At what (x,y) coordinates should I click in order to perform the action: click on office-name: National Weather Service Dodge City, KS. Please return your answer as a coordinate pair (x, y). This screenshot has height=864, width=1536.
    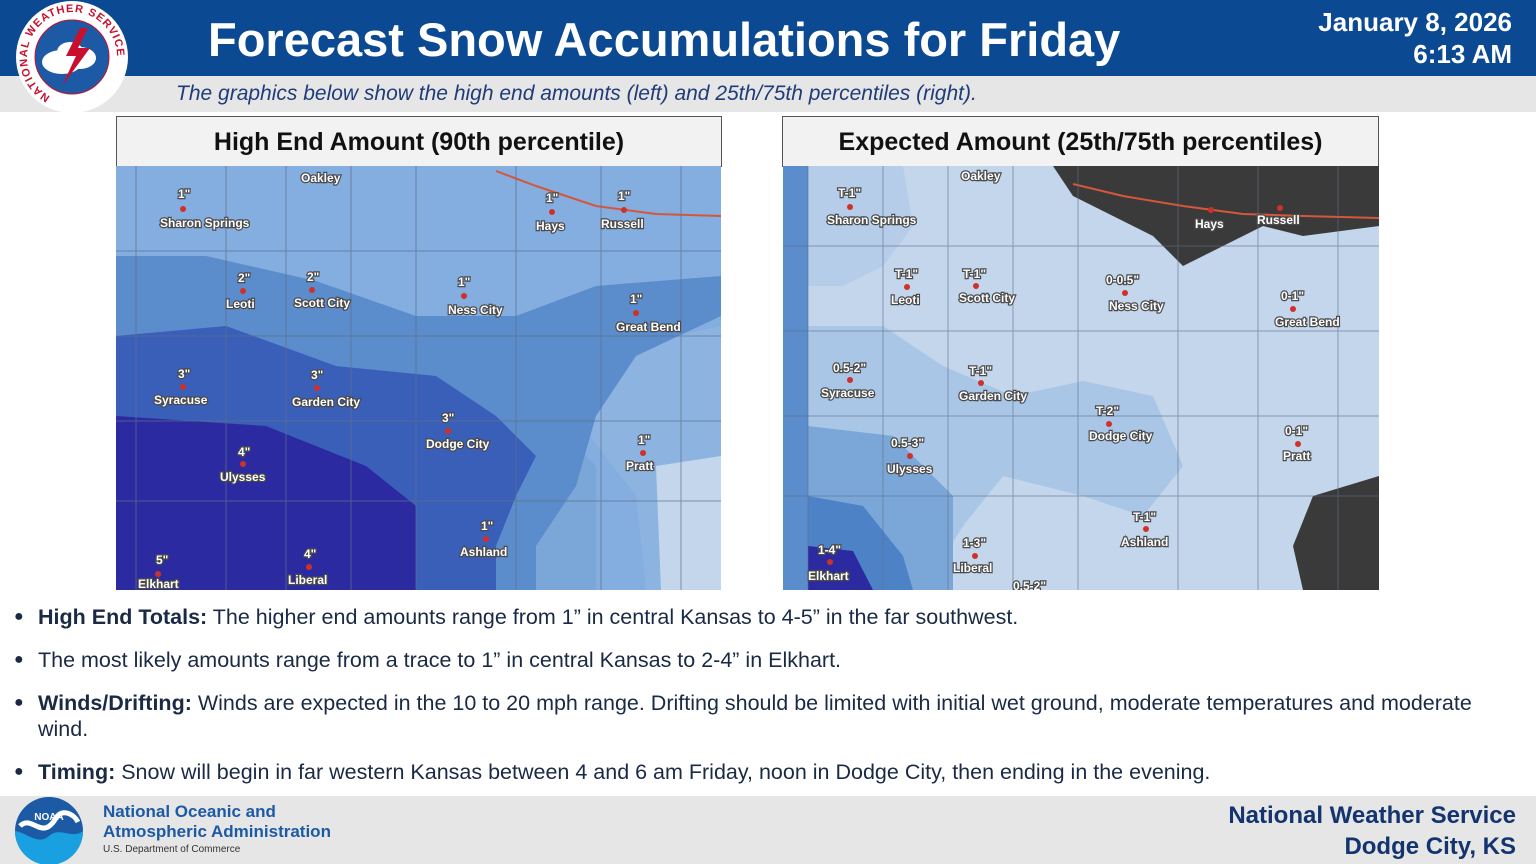
    Looking at the image, I should click on (1372, 831).